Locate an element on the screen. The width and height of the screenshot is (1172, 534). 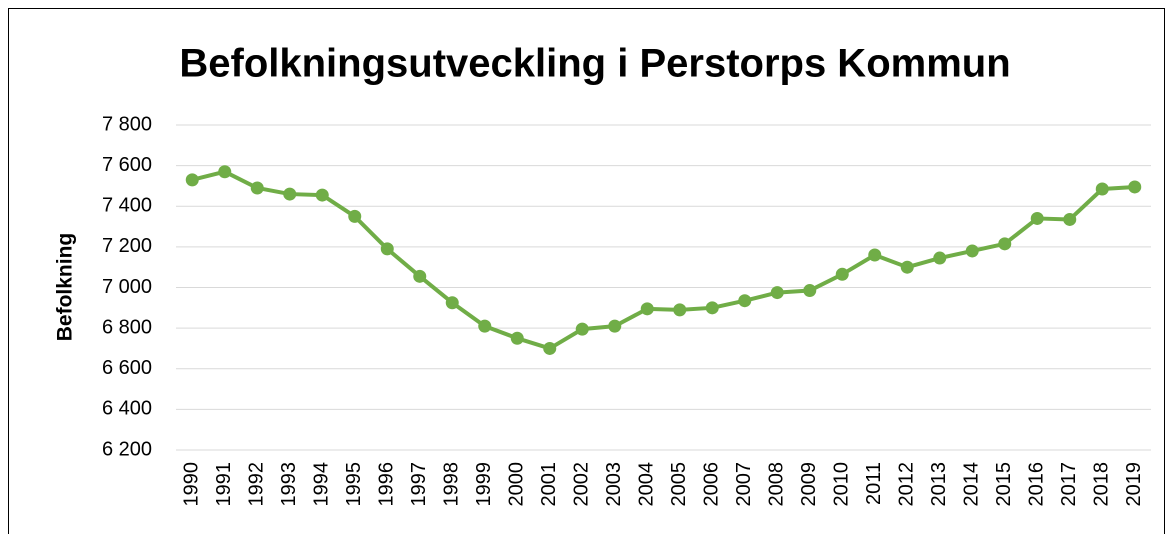
x-tick-label: 1990 is located at coordinates (192, 484).